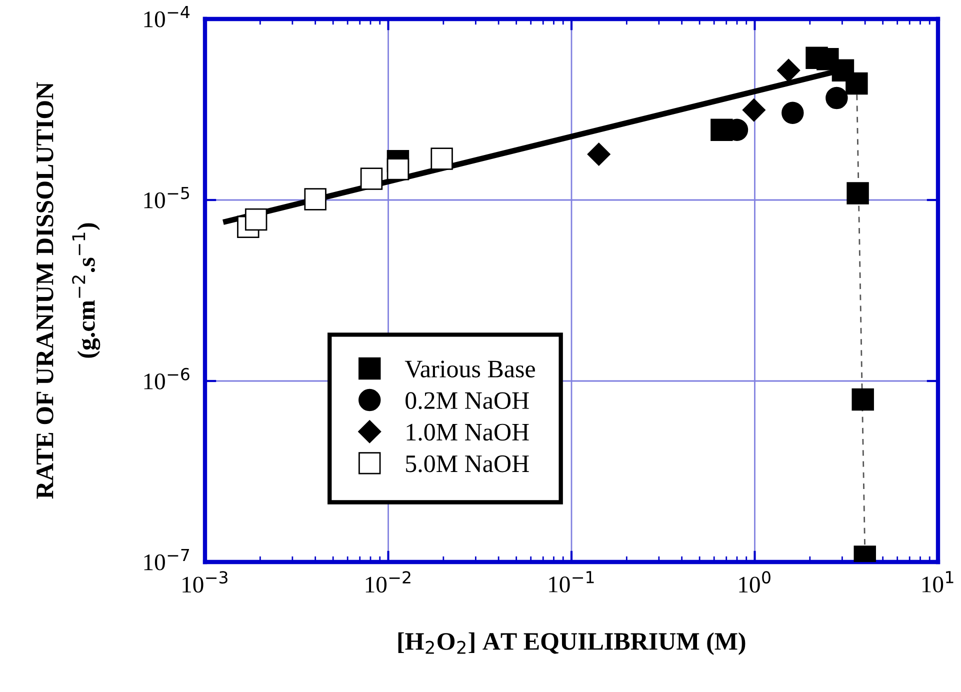  What do you see at coordinates (167, 559) in the screenshot?
I see `y-tick-label: 10$^{−7}$` at bounding box center [167, 559].